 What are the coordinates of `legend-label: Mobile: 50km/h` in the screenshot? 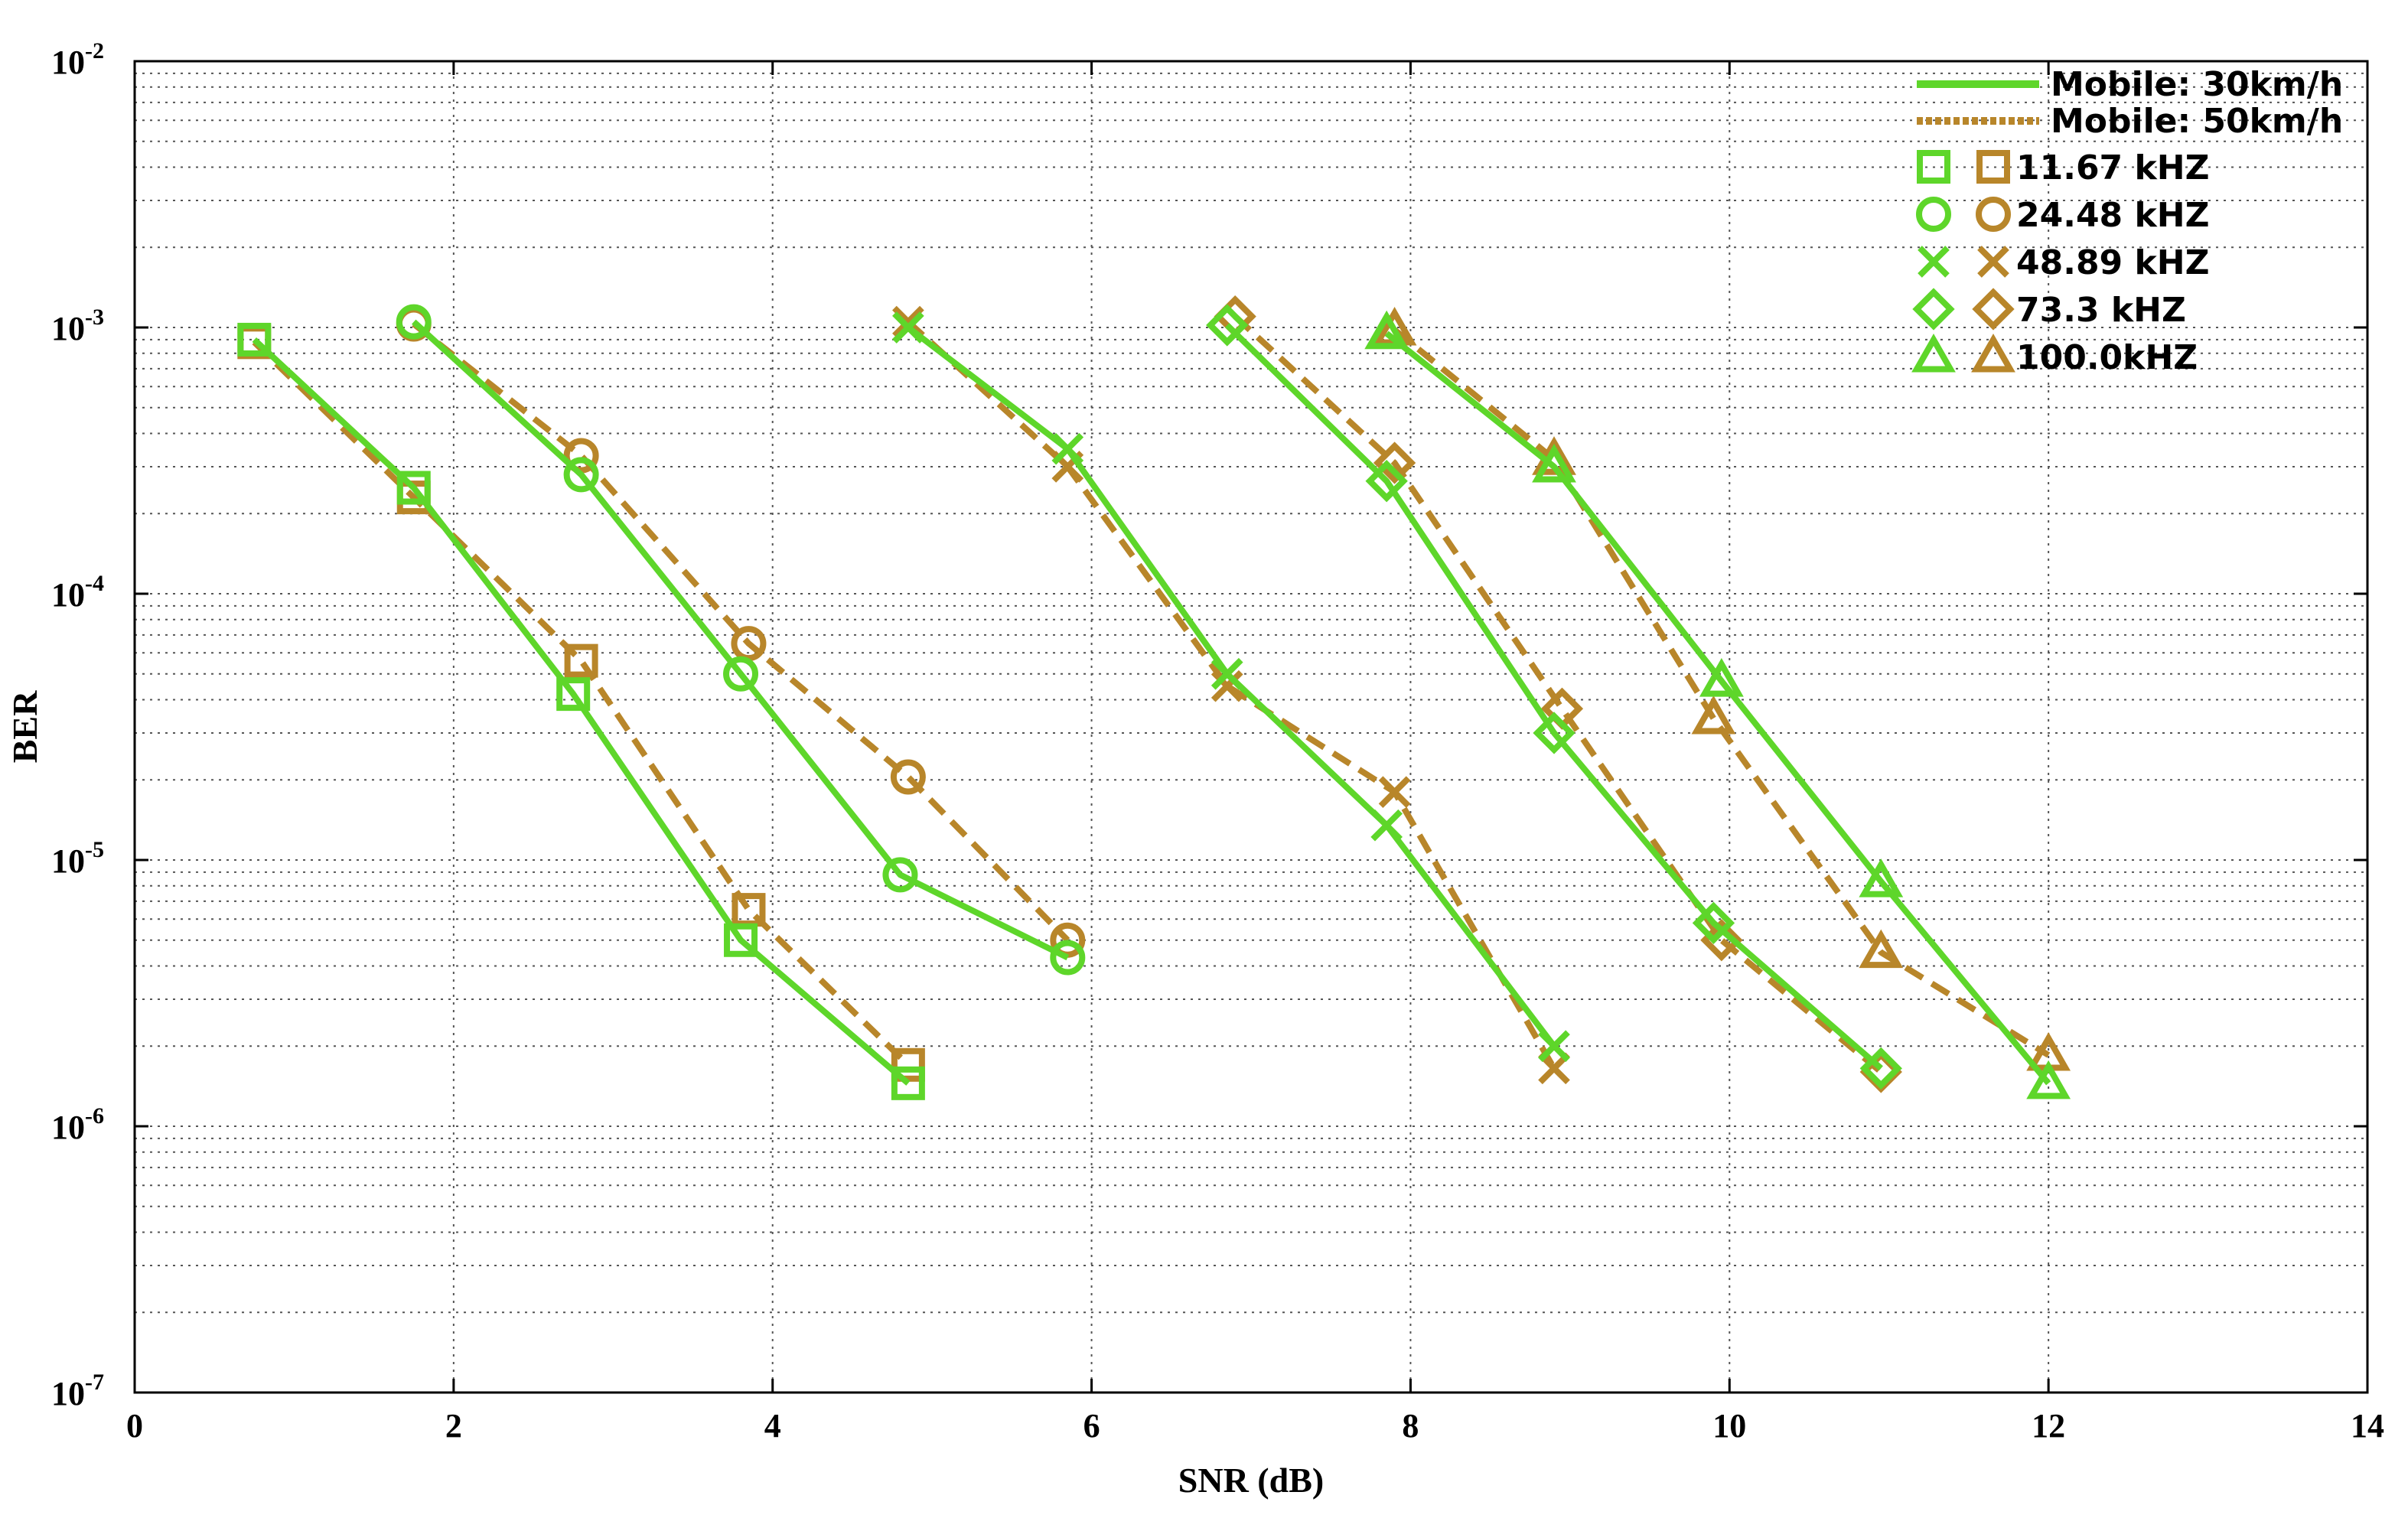 It's located at (2197, 121).